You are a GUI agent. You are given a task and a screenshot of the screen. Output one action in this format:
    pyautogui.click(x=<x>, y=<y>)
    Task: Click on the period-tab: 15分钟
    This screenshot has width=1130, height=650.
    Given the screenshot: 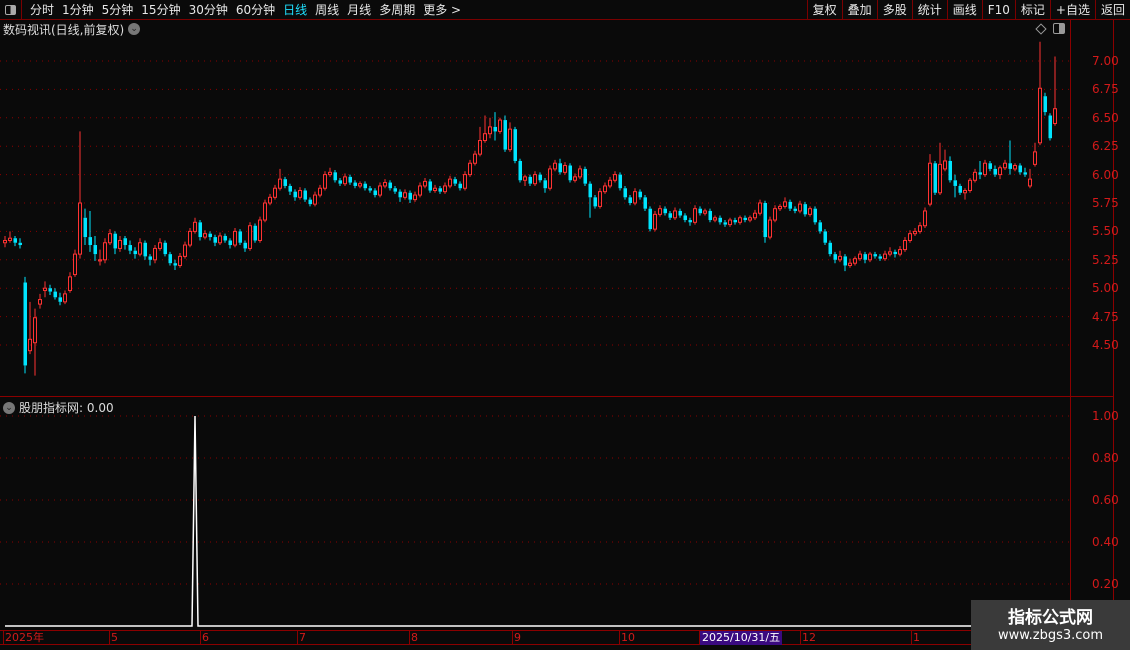 What is the action you would take?
    pyautogui.click(x=161, y=10)
    